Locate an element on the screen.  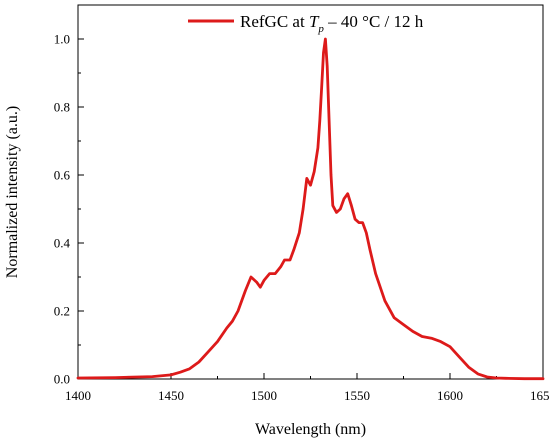
y-axis-title: Normalized intensity (a.u.) is located at coordinates (12, 192).